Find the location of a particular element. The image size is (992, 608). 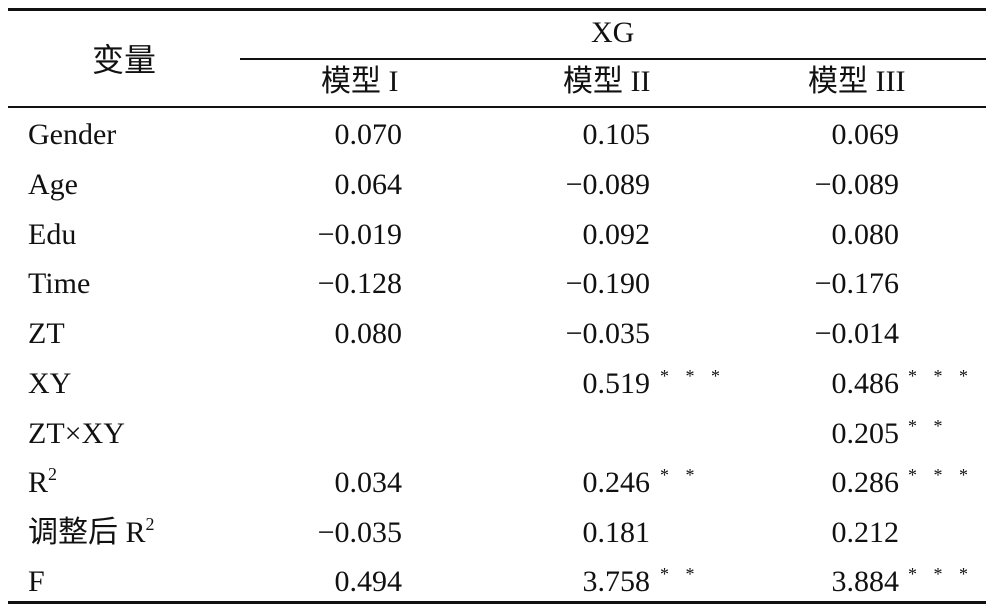

table-row: R2 0.034 0.246 * * 0.286 * * * is located at coordinates (497, 483).